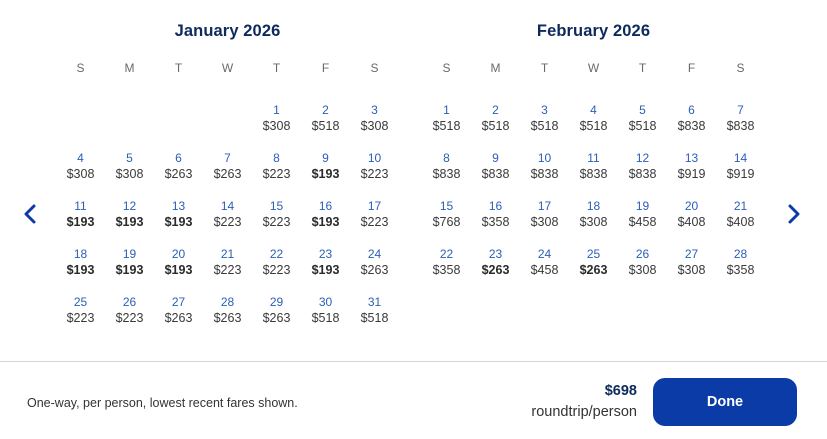 The width and height of the screenshot is (827, 439). Describe the element at coordinates (325, 318) in the screenshot. I see `day-cell: 30 $518` at that location.